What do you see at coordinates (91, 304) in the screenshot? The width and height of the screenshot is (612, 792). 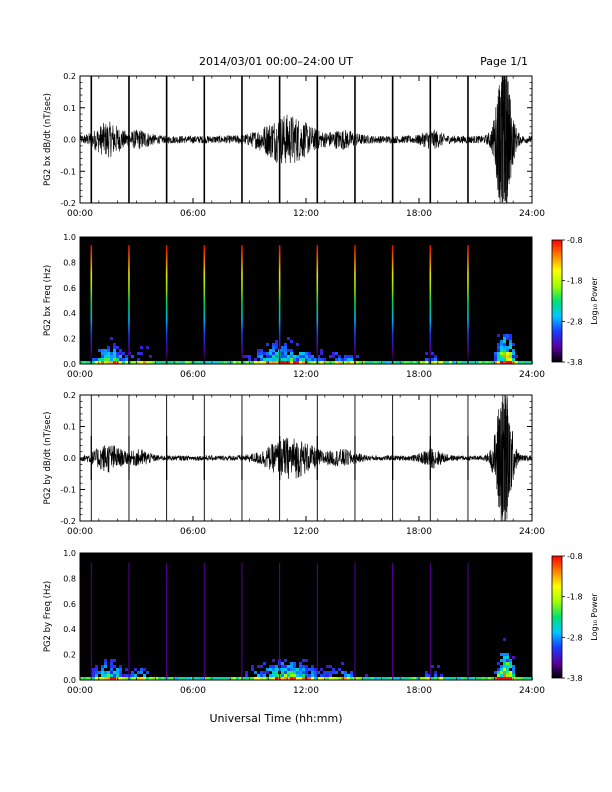 I see `spectrogram-spike` at bounding box center [91, 304].